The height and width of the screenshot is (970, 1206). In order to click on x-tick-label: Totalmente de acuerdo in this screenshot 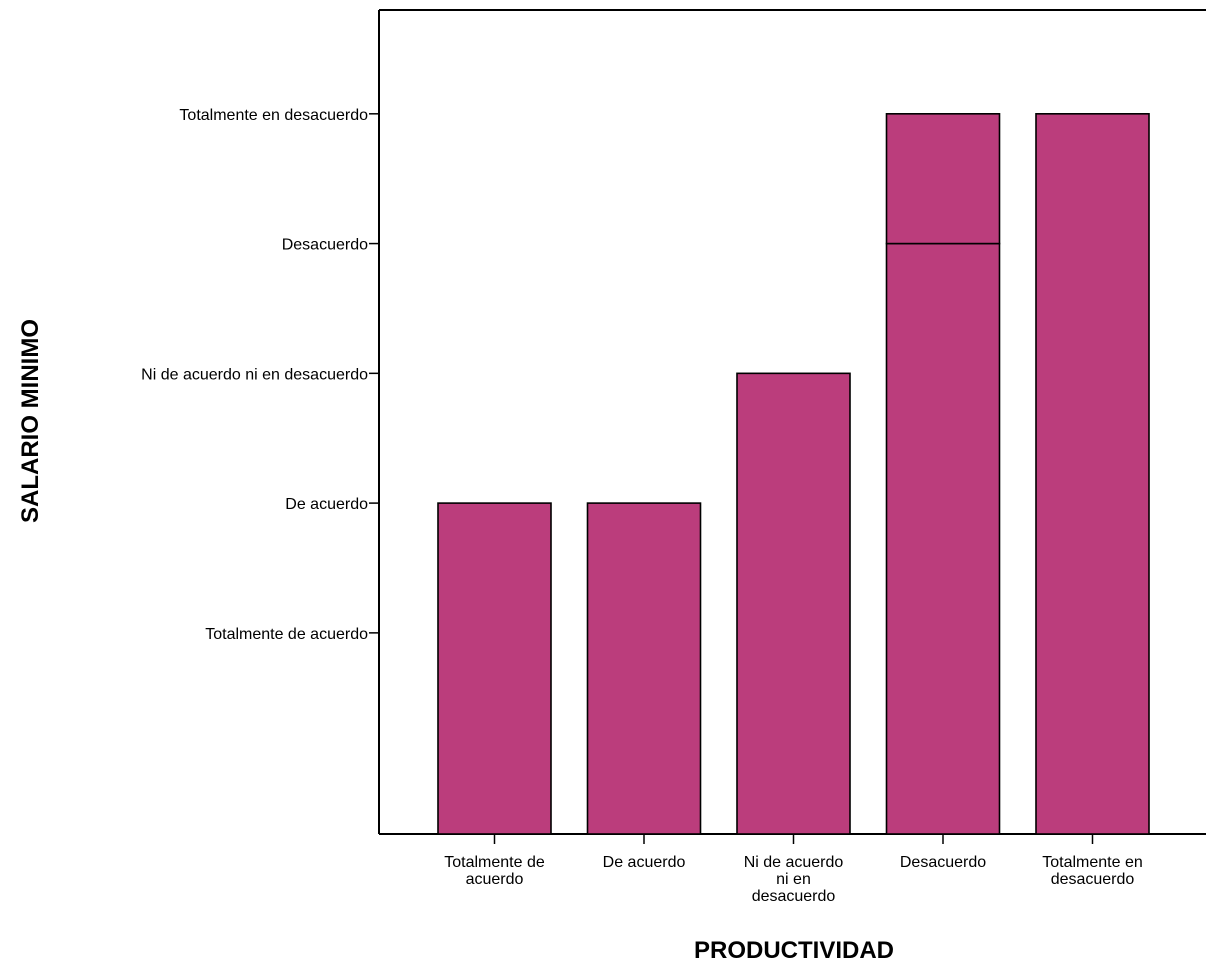, I will do `click(494, 871)`.